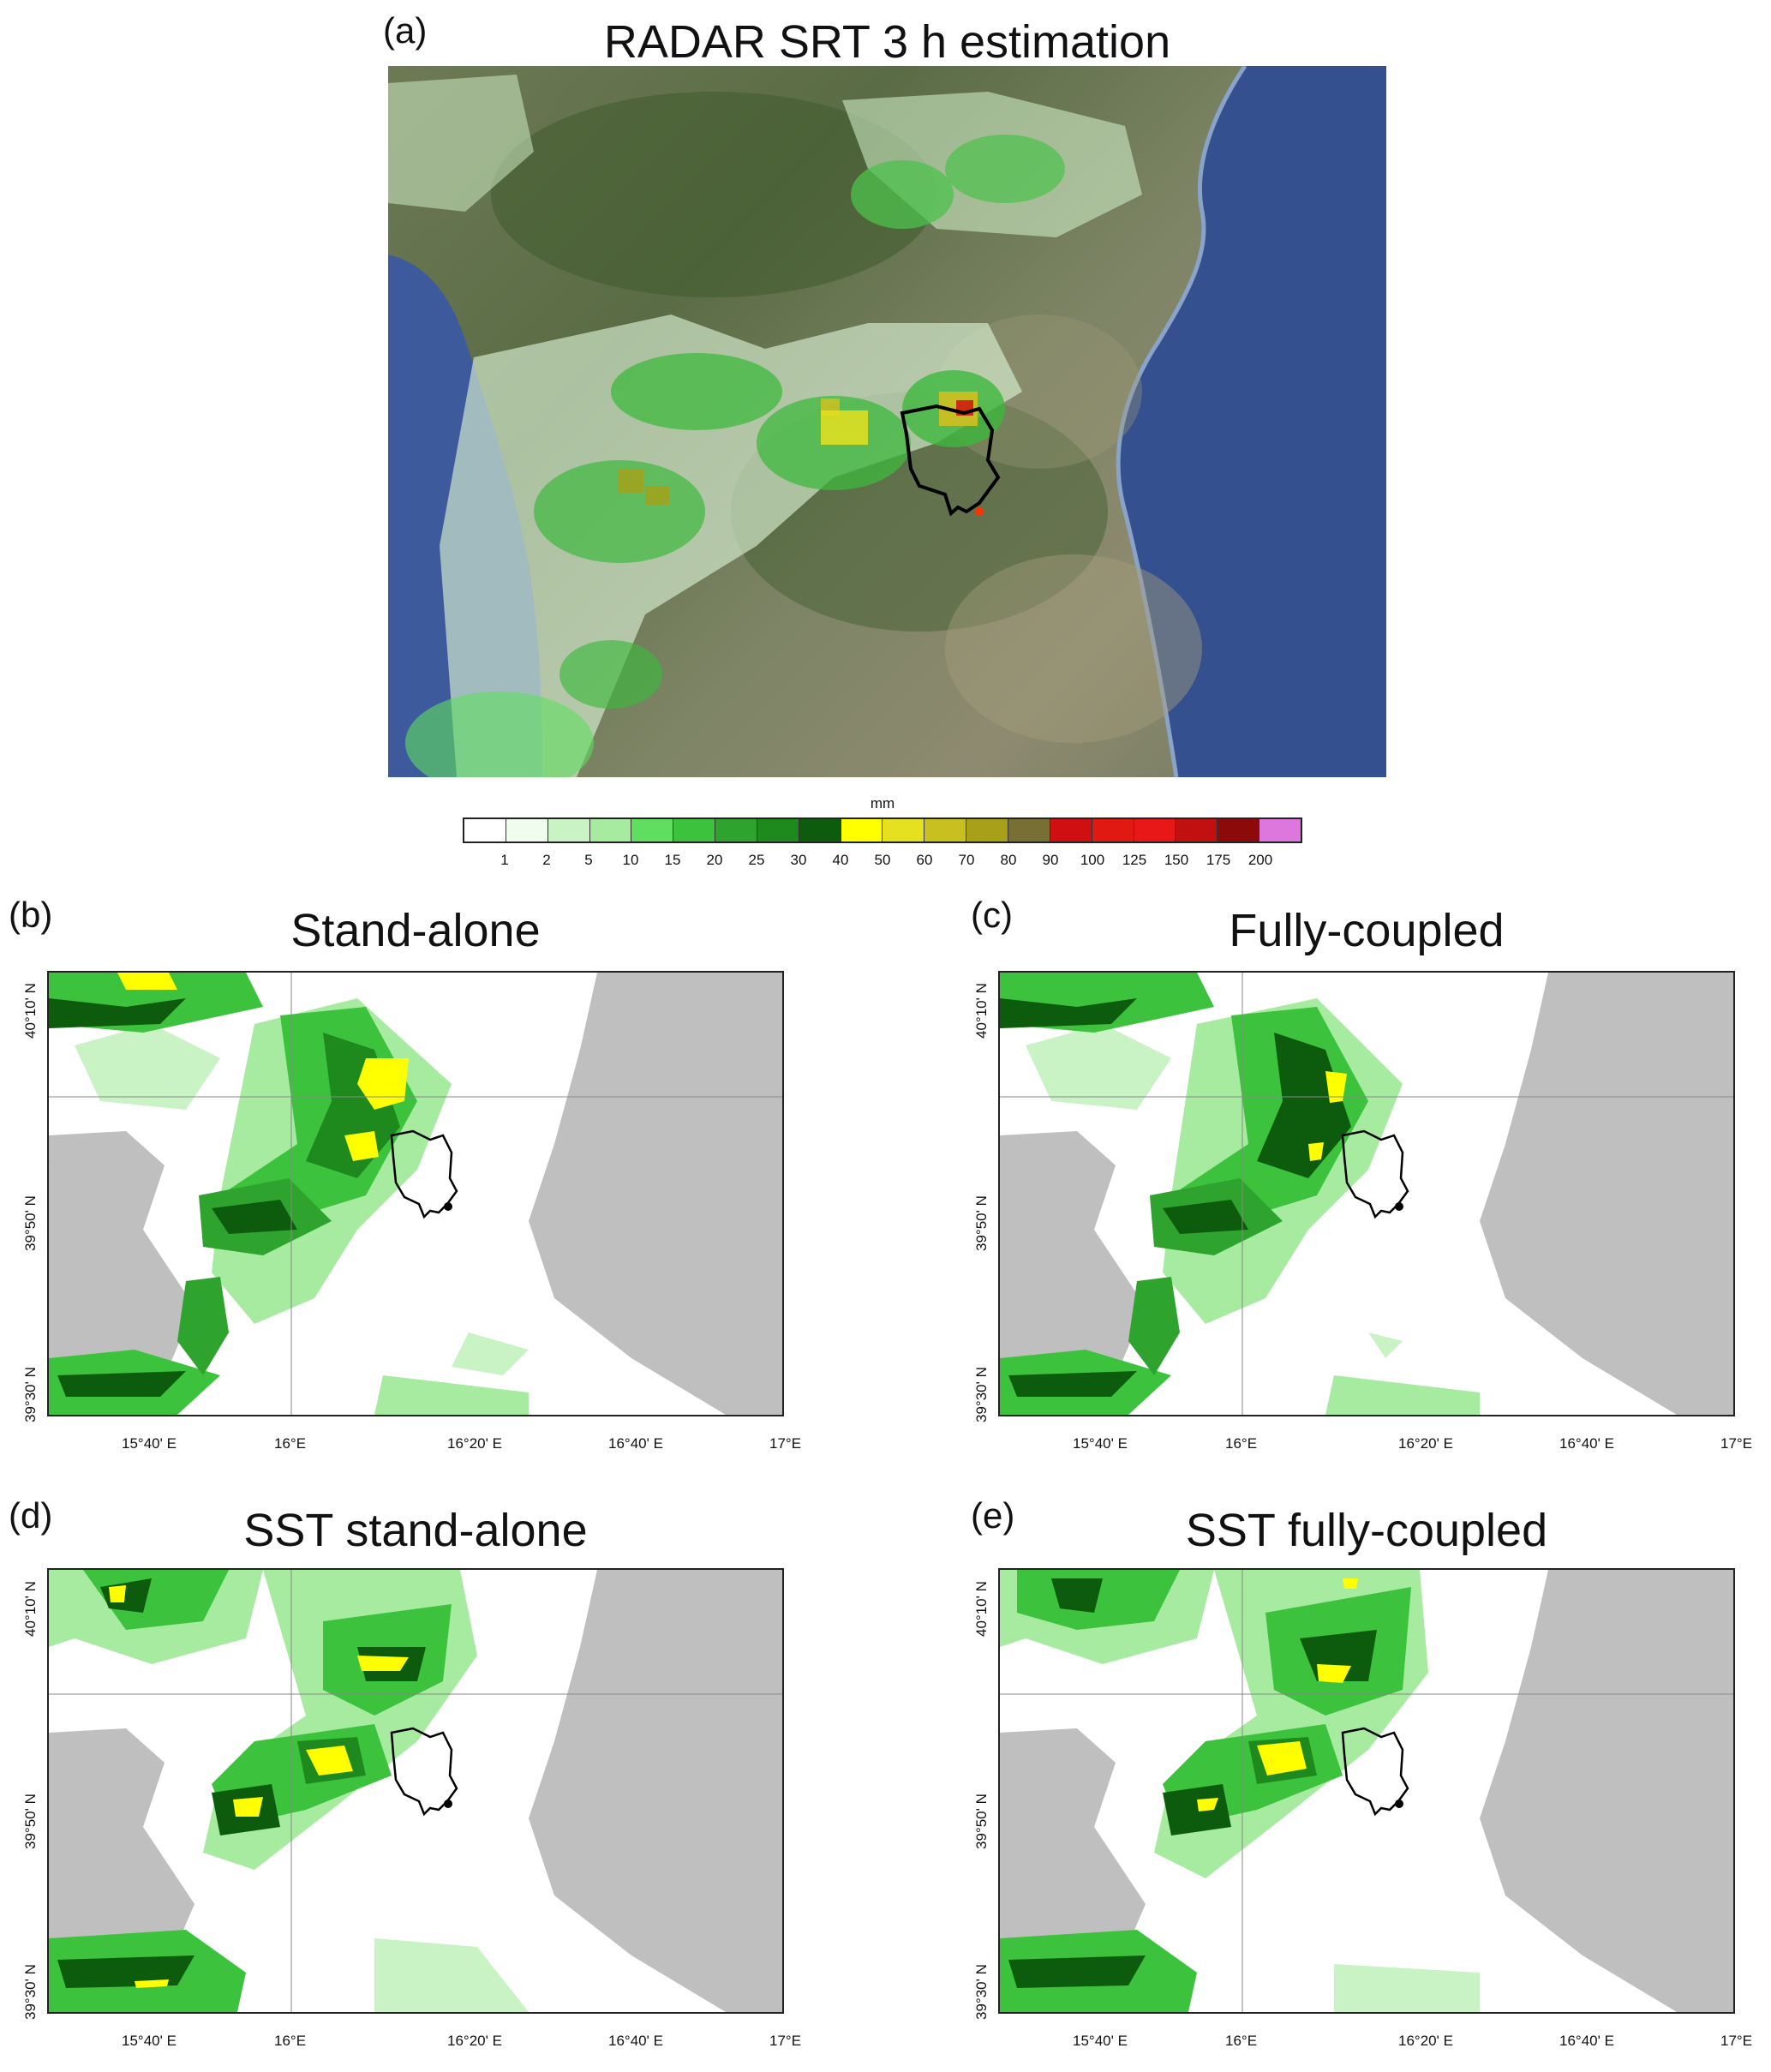 This screenshot has width=1771, height=2072. What do you see at coordinates (1367, 931) in the screenshot?
I see `panel-c-title: Fully-coupled` at bounding box center [1367, 931].